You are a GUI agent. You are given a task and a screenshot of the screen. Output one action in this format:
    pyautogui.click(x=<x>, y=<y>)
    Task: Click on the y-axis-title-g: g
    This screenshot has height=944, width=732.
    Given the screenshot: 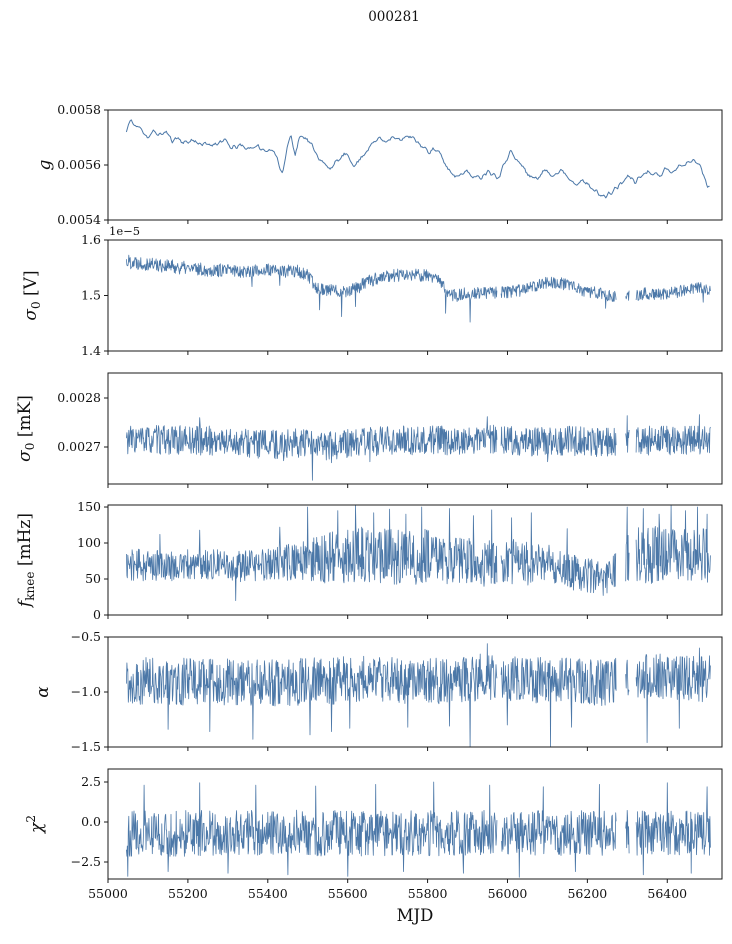 What is the action you would take?
    pyautogui.click(x=45, y=164)
    